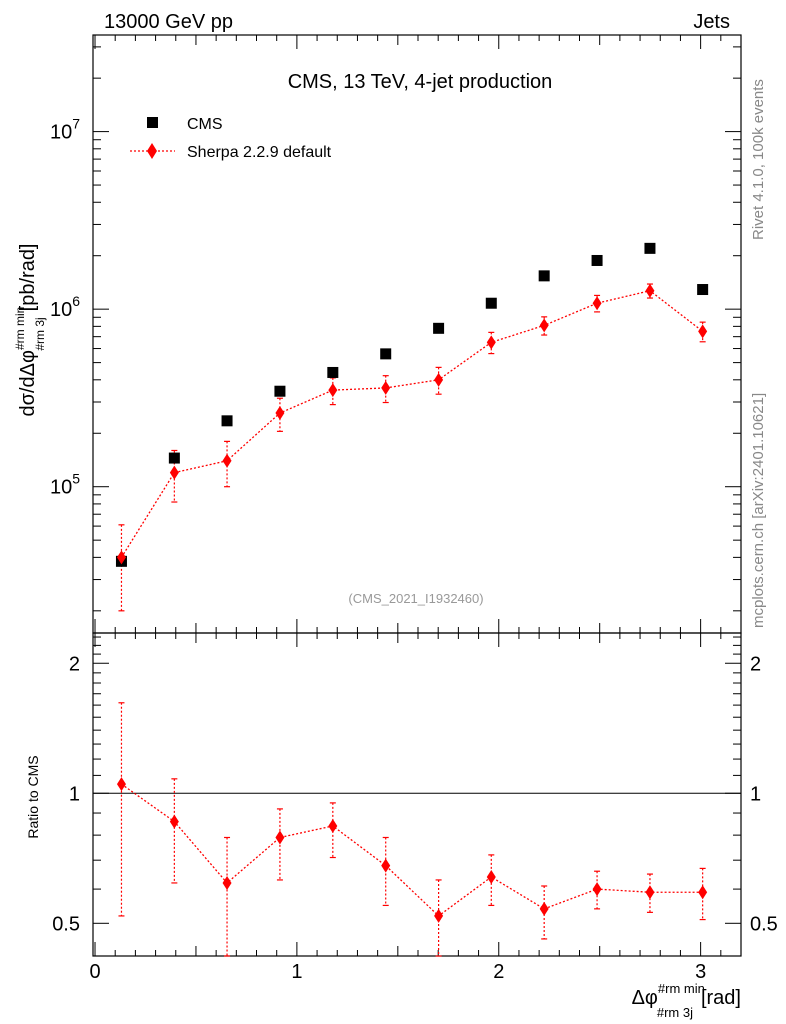  I want to click on y-axis-label-prefix: dσ/dΔφ, so click(28, 383).